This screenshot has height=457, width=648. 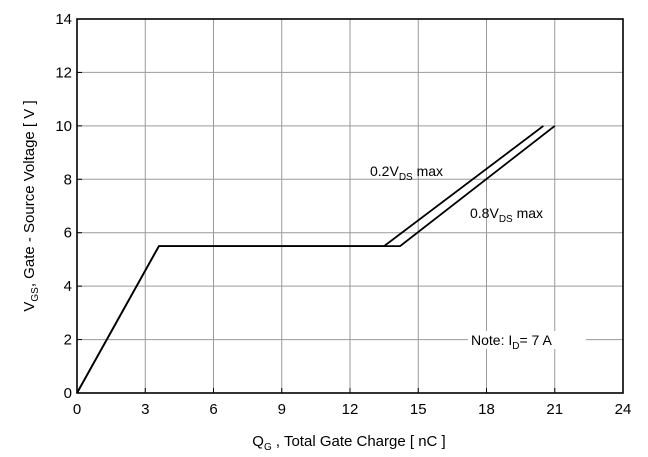 What do you see at coordinates (77, 409) in the screenshot?
I see `x-tick-label: 0` at bounding box center [77, 409].